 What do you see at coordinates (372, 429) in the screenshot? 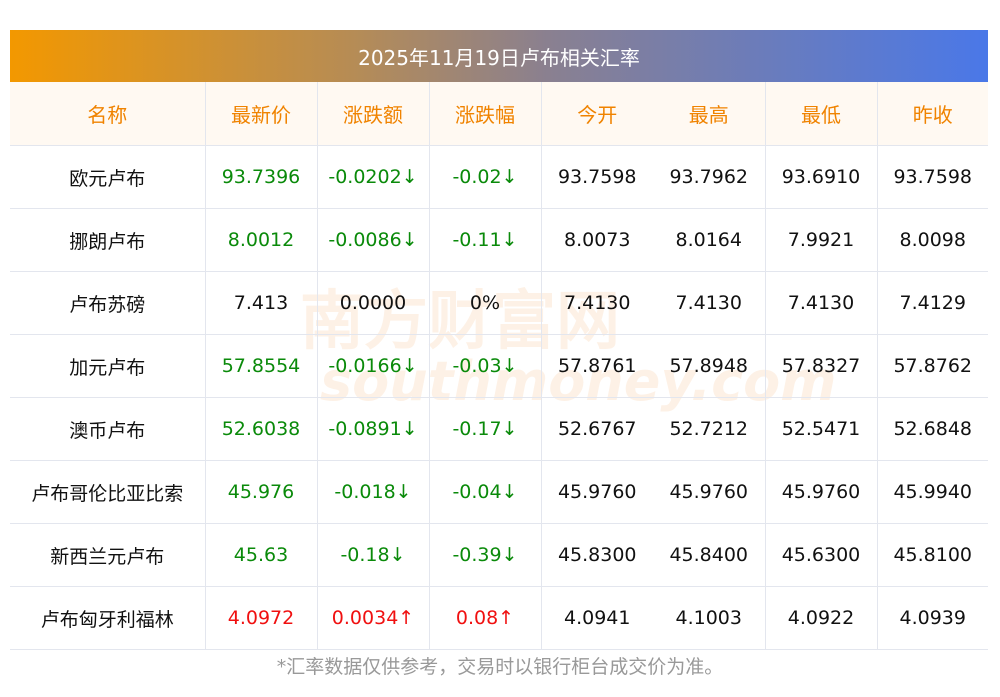
I see `cell-change: -0.0891↓` at bounding box center [372, 429].